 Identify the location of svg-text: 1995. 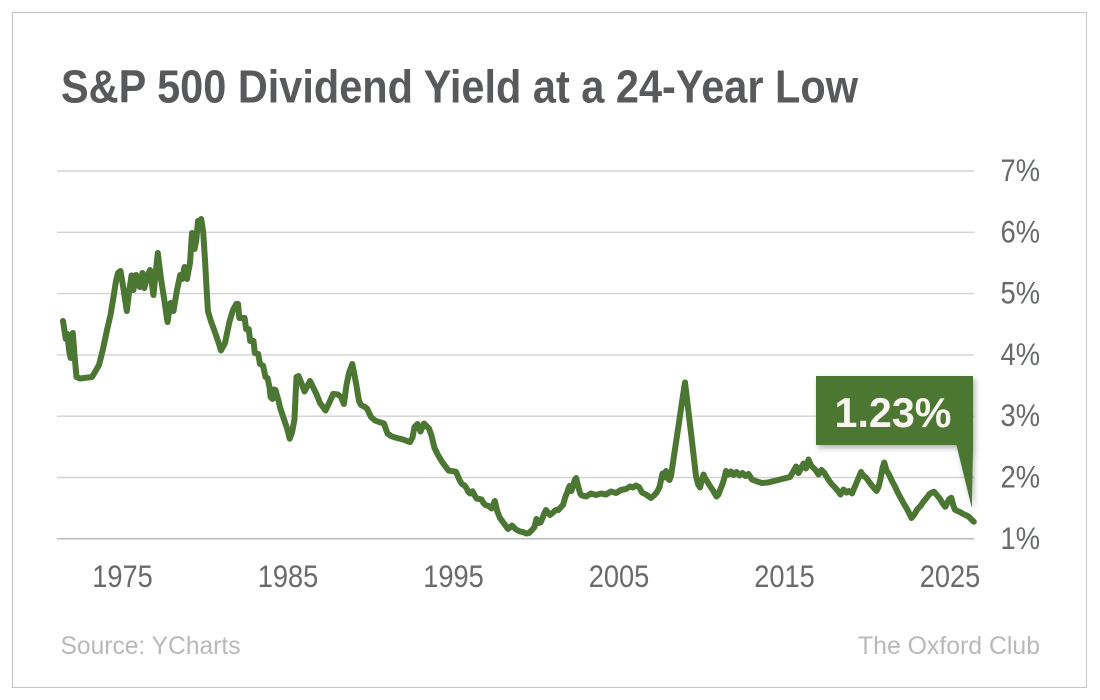
(453, 576).